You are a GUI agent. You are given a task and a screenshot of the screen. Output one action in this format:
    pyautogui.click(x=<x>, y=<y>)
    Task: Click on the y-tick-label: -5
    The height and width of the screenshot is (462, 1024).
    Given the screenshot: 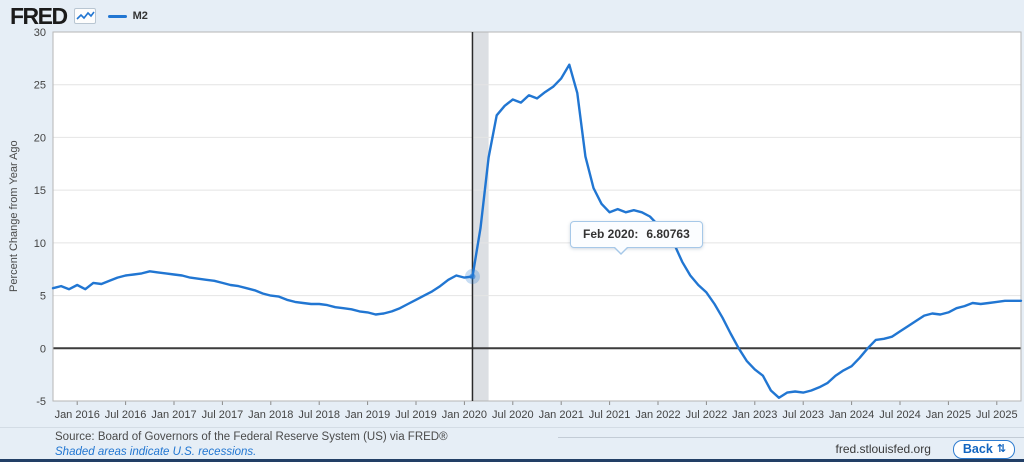 What is the action you would take?
    pyautogui.click(x=41, y=402)
    